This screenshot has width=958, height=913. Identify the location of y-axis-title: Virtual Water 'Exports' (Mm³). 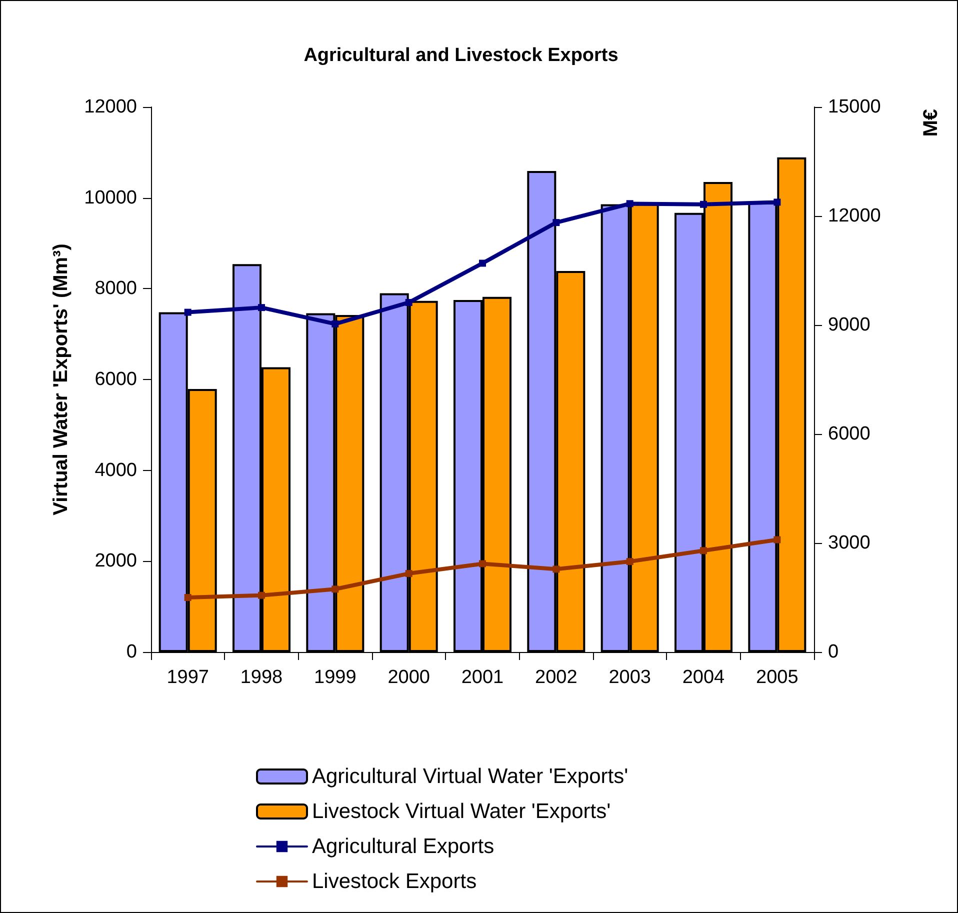
(61, 380).